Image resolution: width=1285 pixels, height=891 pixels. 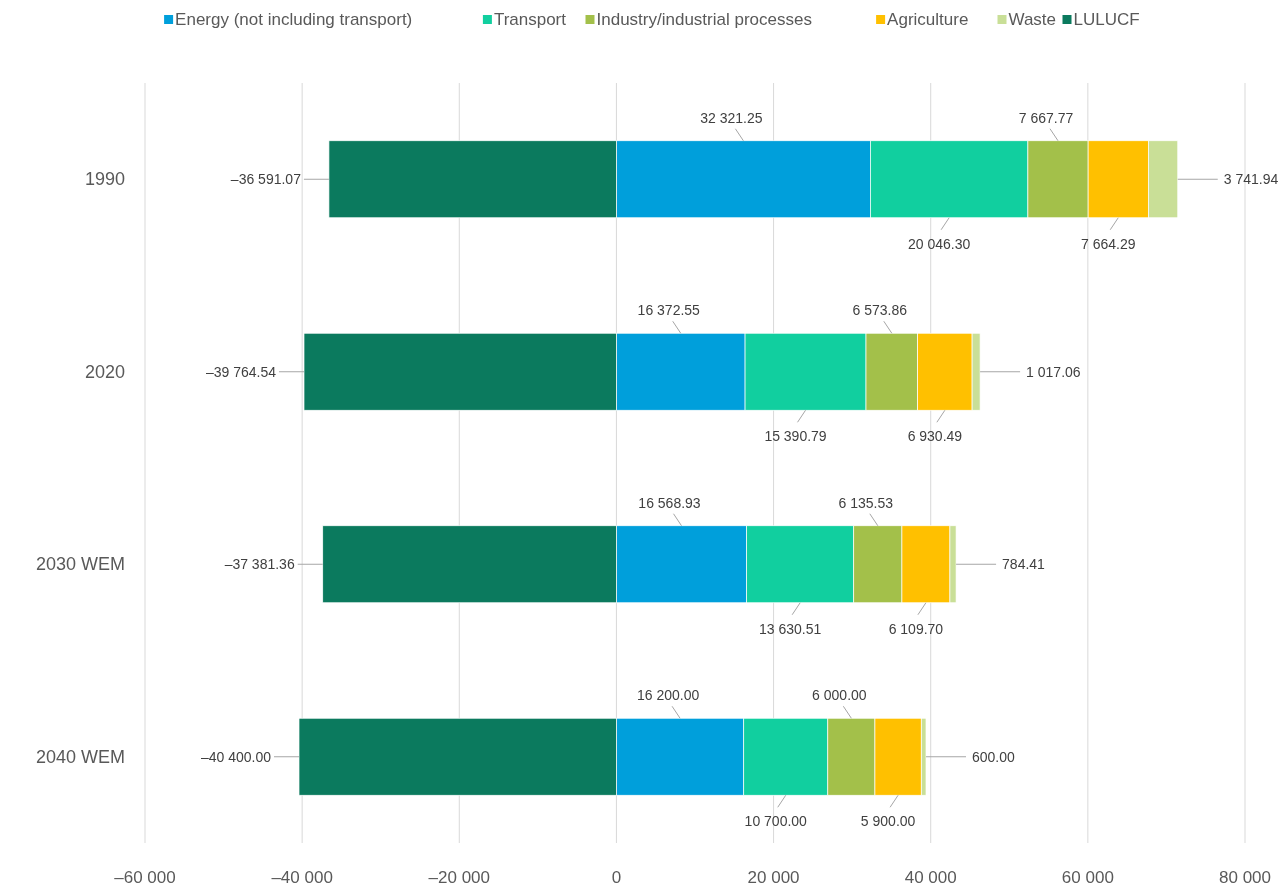 I want to click on x-tick-label: 20 000, so click(x=773, y=877).